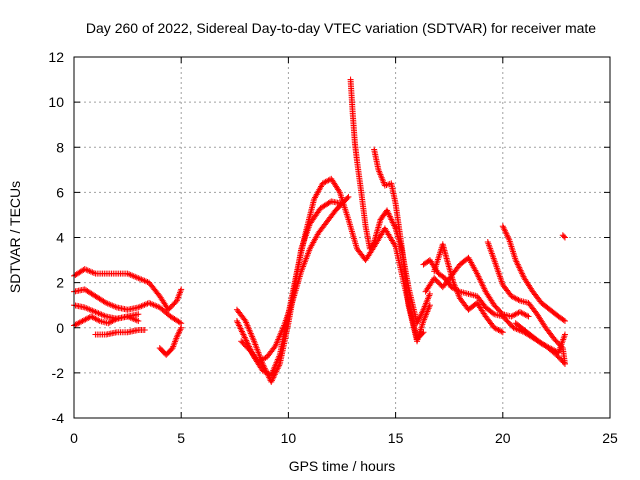  What do you see at coordinates (60, 283) in the screenshot?
I see `y-tick-label: 2` at bounding box center [60, 283].